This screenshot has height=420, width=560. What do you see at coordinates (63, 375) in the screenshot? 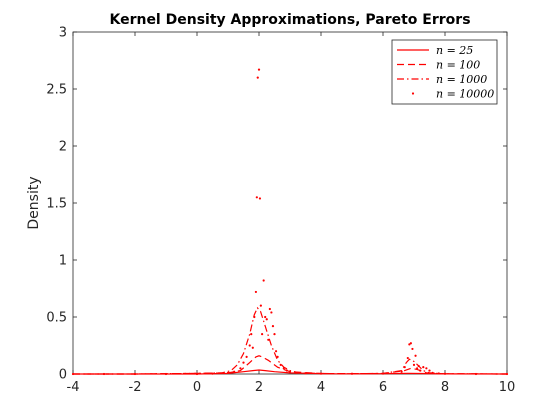
I see `y-tick-label: 0` at bounding box center [63, 375].